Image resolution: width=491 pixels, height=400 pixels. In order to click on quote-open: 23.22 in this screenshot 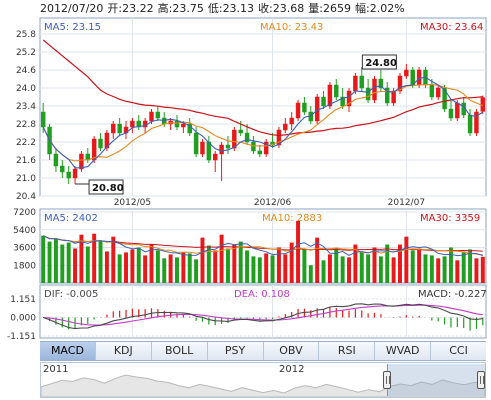, I will do `click(138, 8)`.